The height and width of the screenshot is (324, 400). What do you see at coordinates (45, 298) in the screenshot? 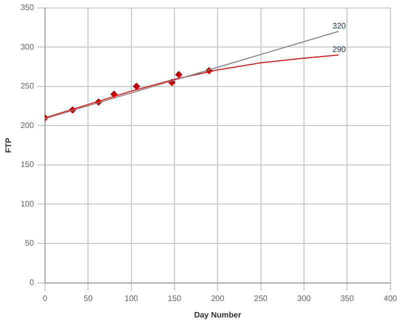
I see `x-tick-label: 0` at bounding box center [45, 298].